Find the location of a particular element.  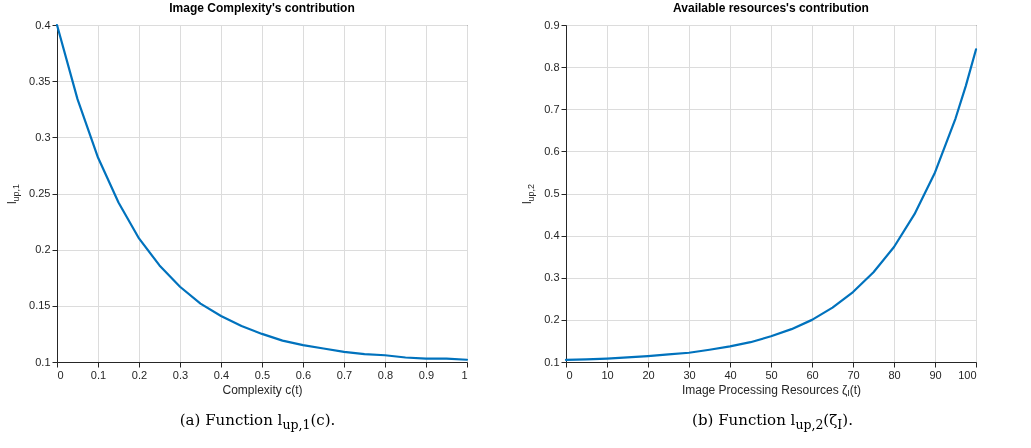

y-tick-label: 0.8 is located at coordinates (552, 66).